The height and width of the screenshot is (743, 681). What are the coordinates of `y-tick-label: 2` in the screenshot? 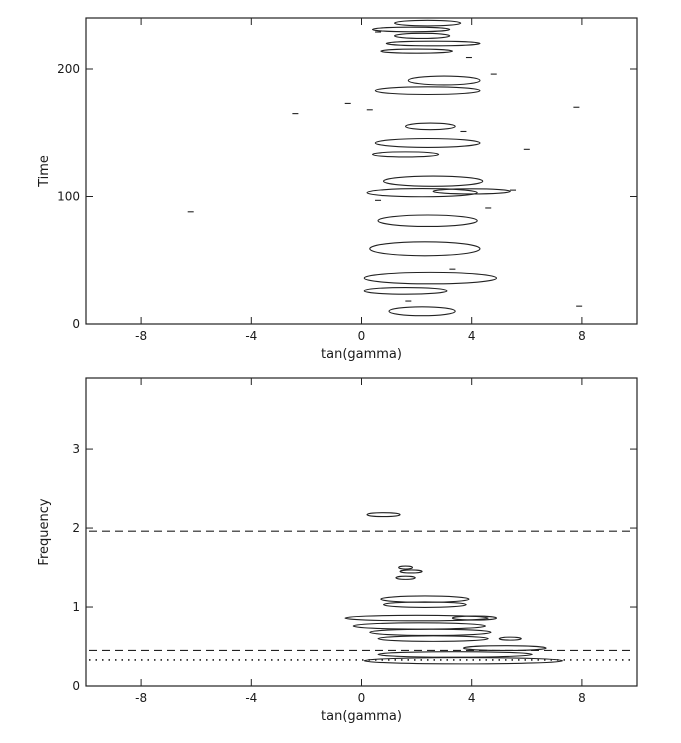 It's located at (76, 528).